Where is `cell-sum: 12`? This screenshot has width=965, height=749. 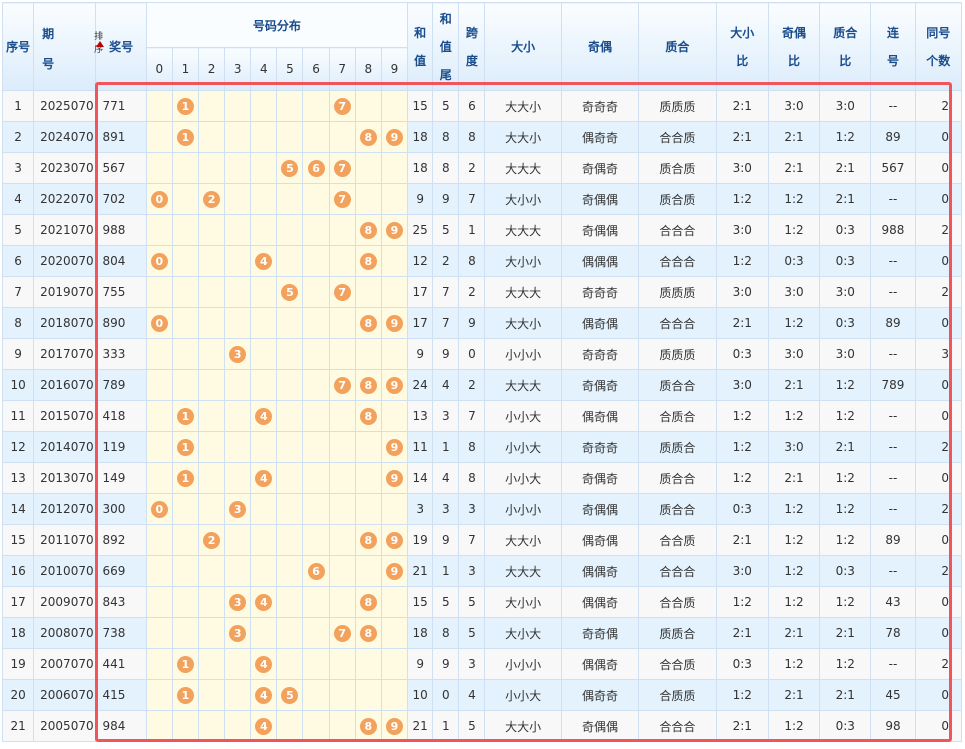 cell-sum: 12 is located at coordinates (420, 261).